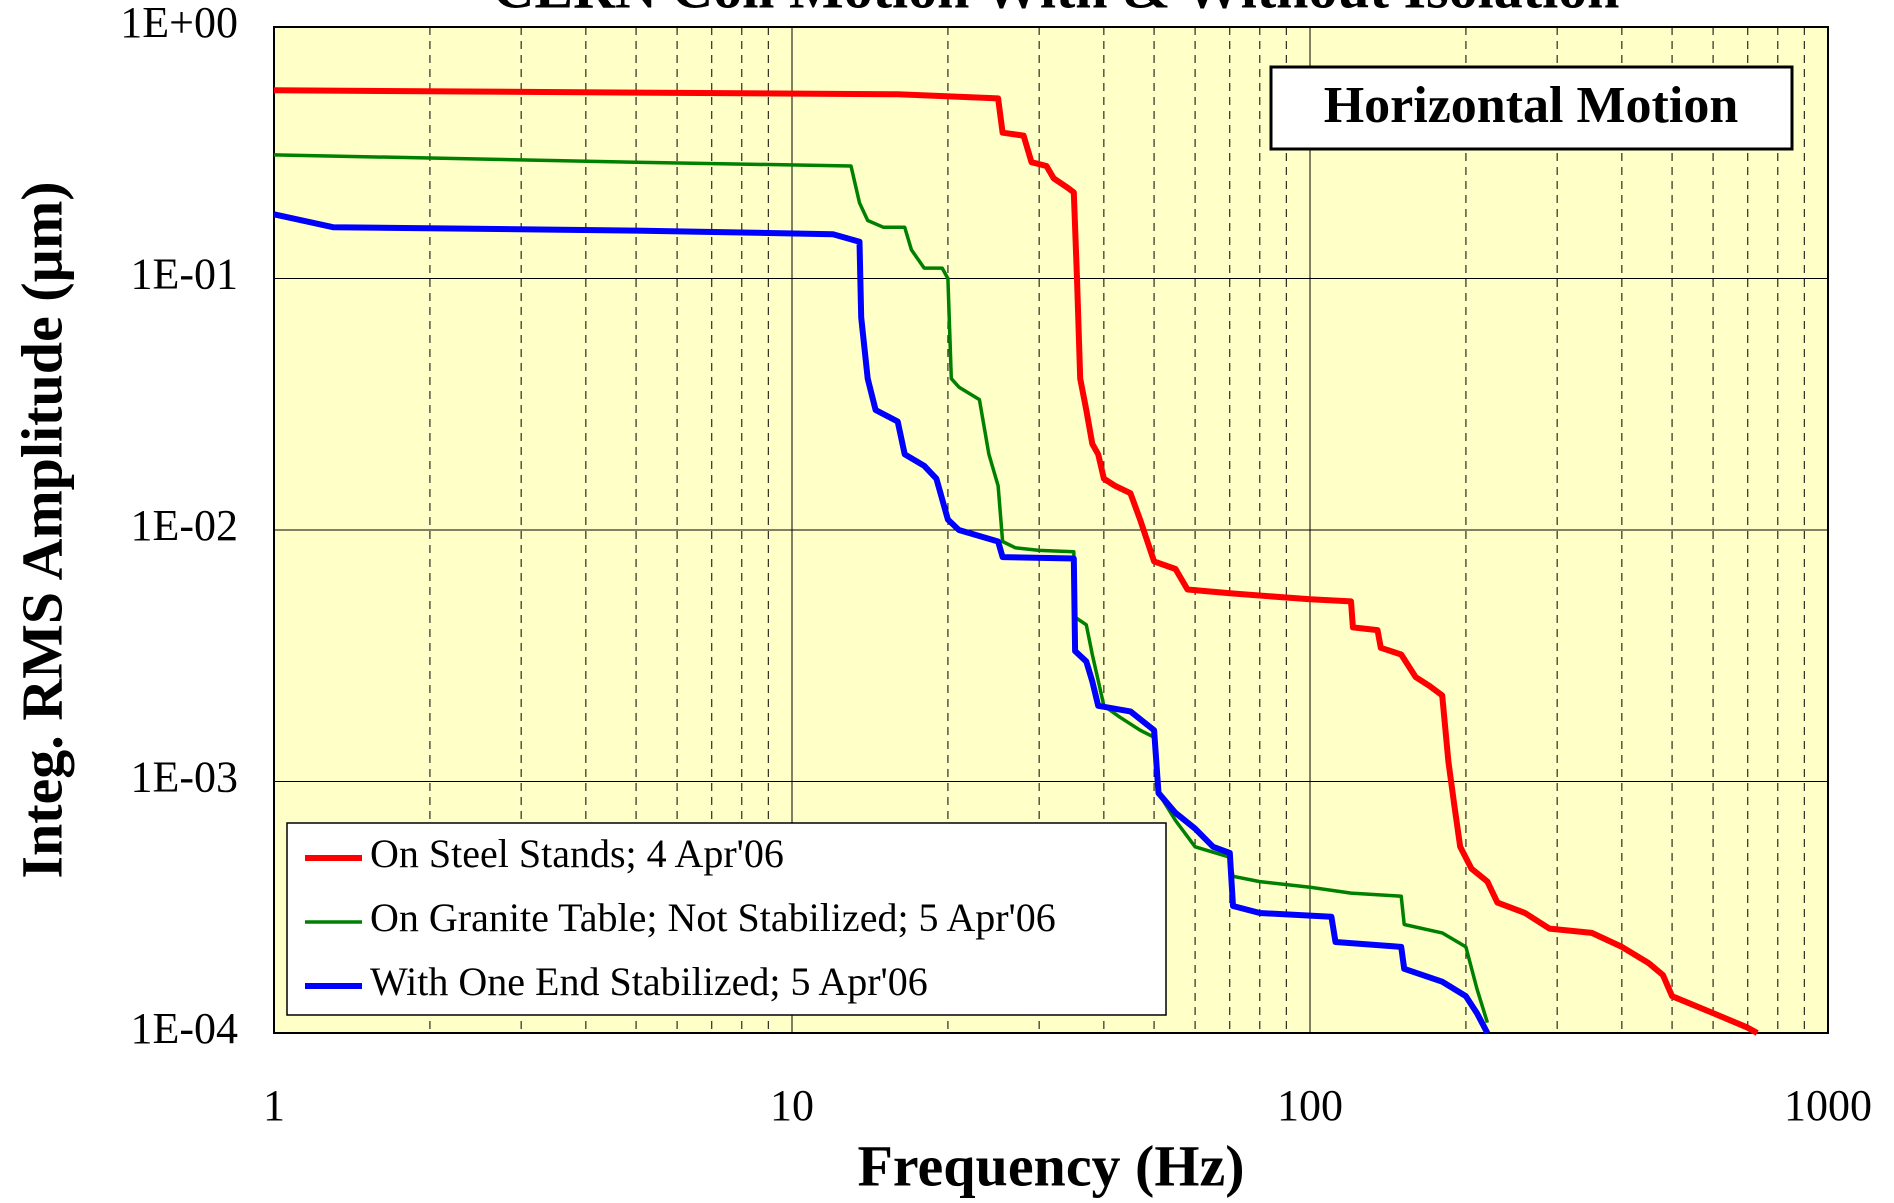 The height and width of the screenshot is (1203, 1894). I want to click on x-axis-title: Frequency (Hz), so click(1050, 1165).